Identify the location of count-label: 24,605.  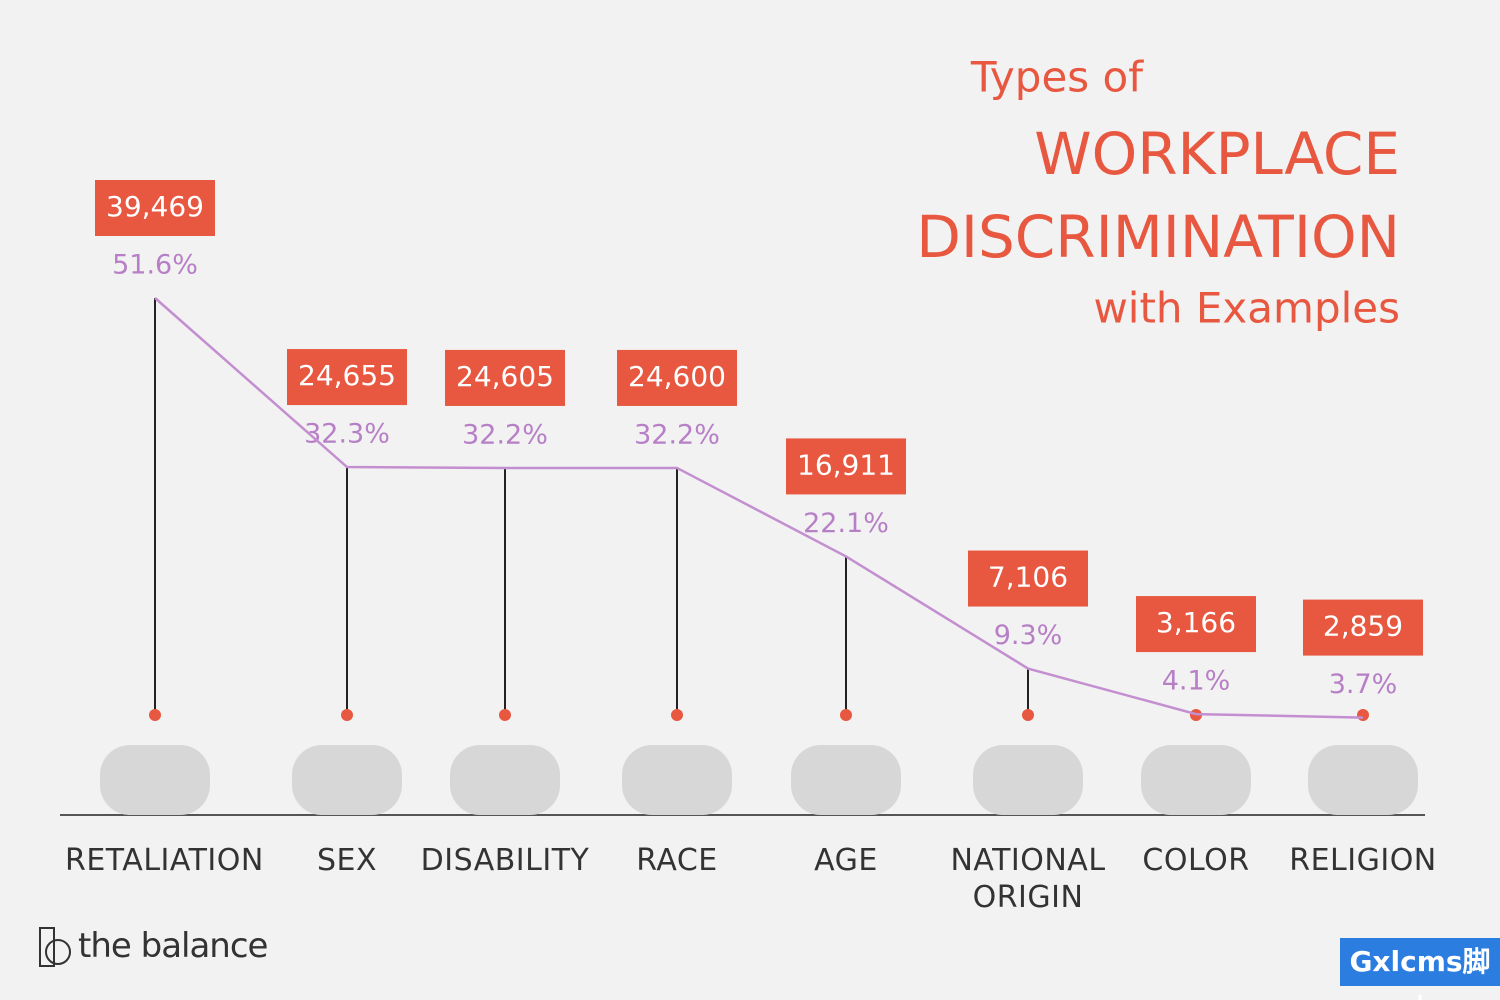
(505, 376).